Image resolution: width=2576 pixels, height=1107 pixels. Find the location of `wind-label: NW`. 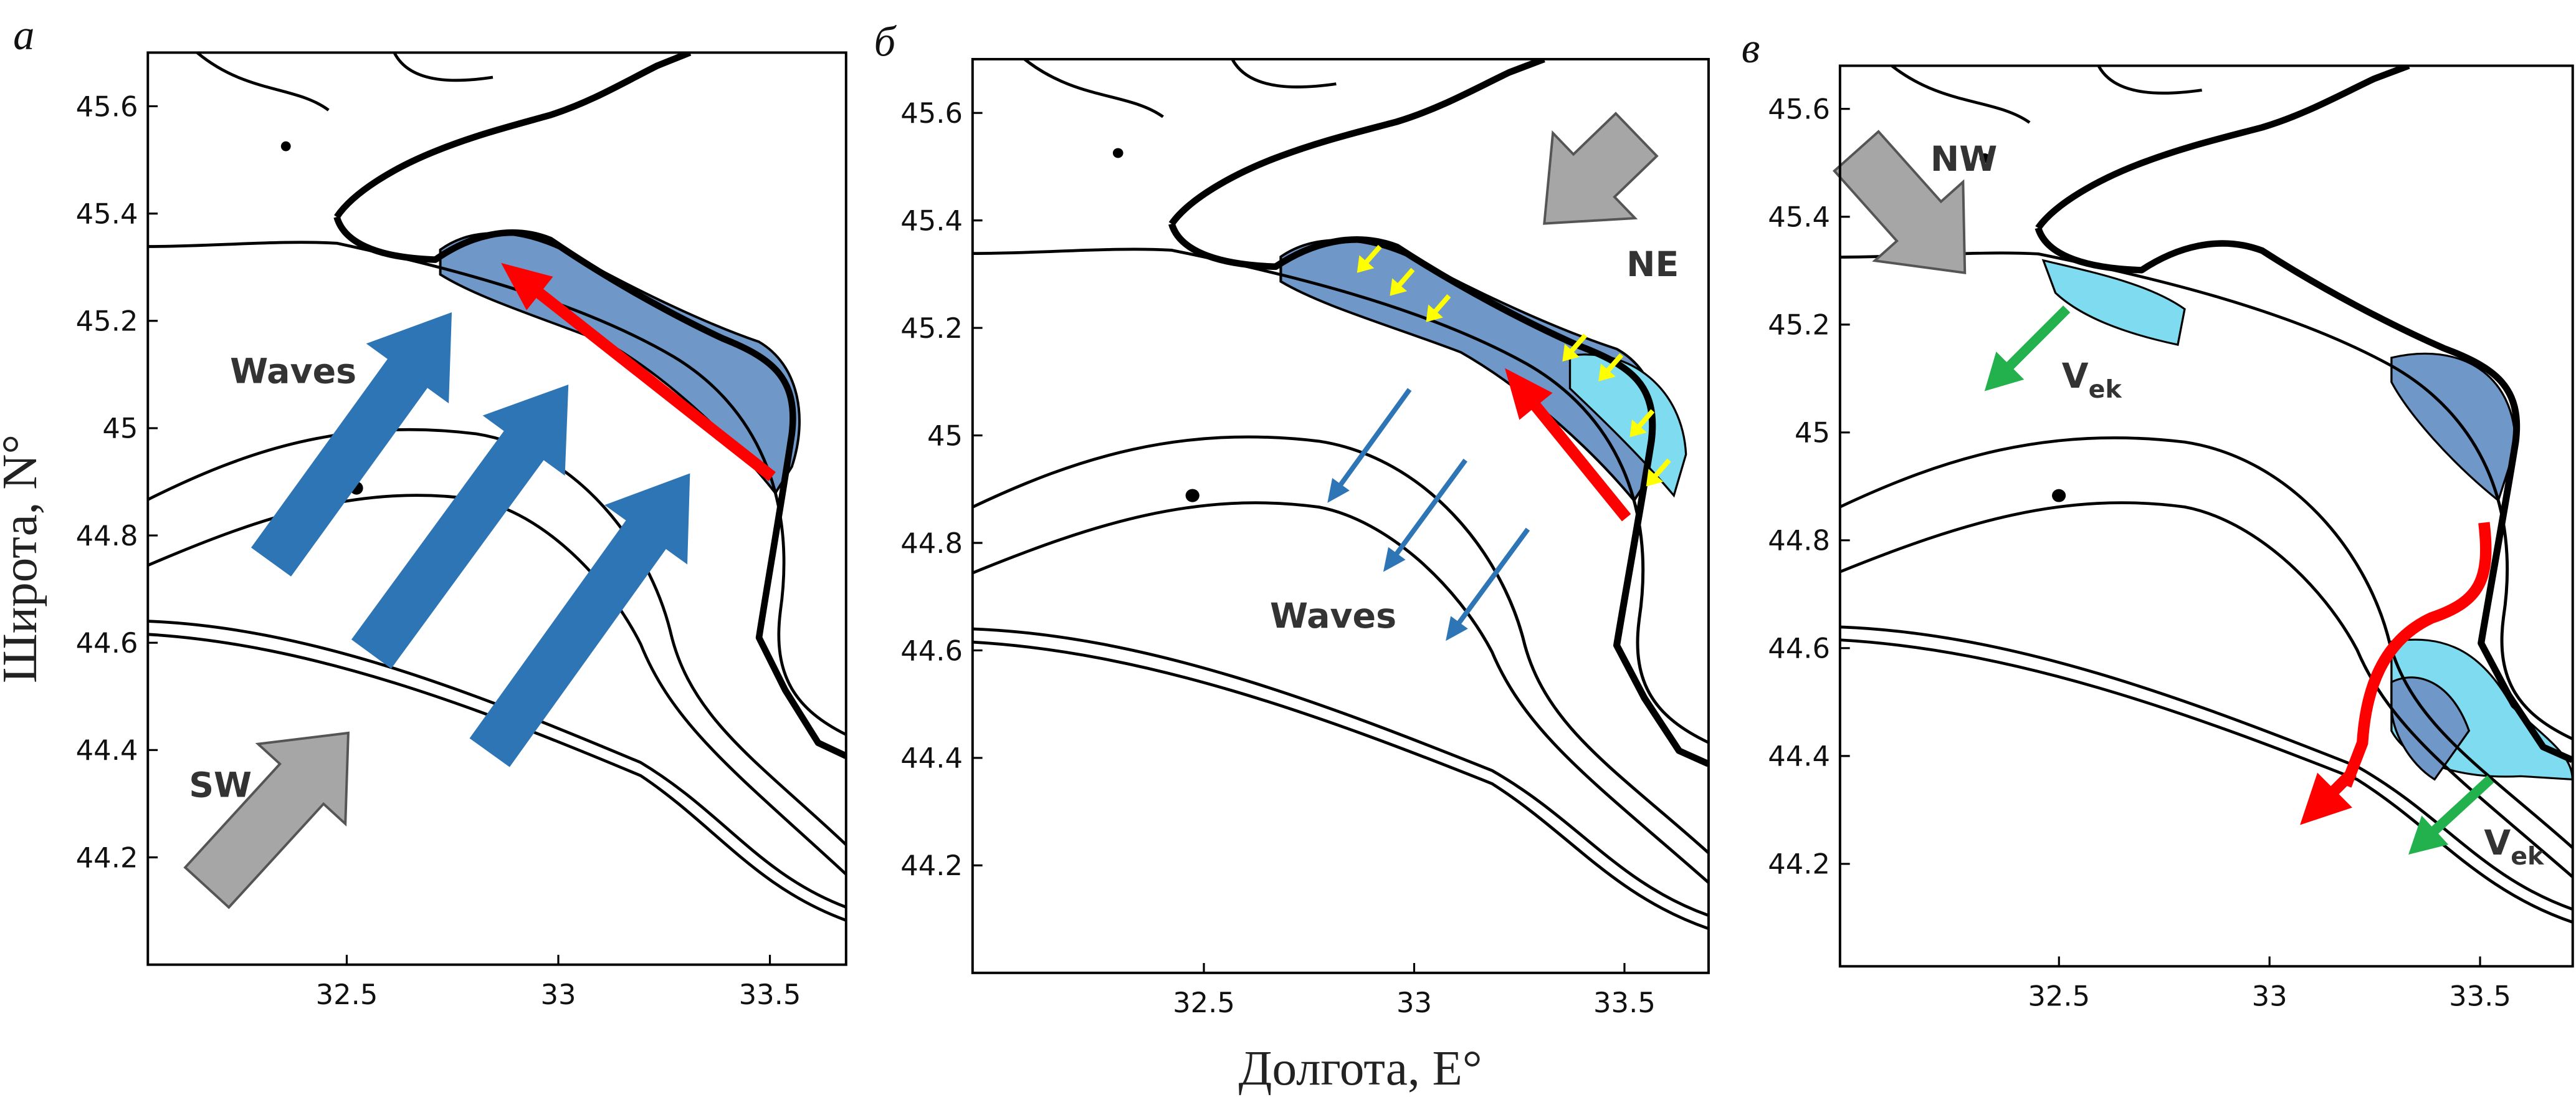

wind-label: NW is located at coordinates (1964, 160).